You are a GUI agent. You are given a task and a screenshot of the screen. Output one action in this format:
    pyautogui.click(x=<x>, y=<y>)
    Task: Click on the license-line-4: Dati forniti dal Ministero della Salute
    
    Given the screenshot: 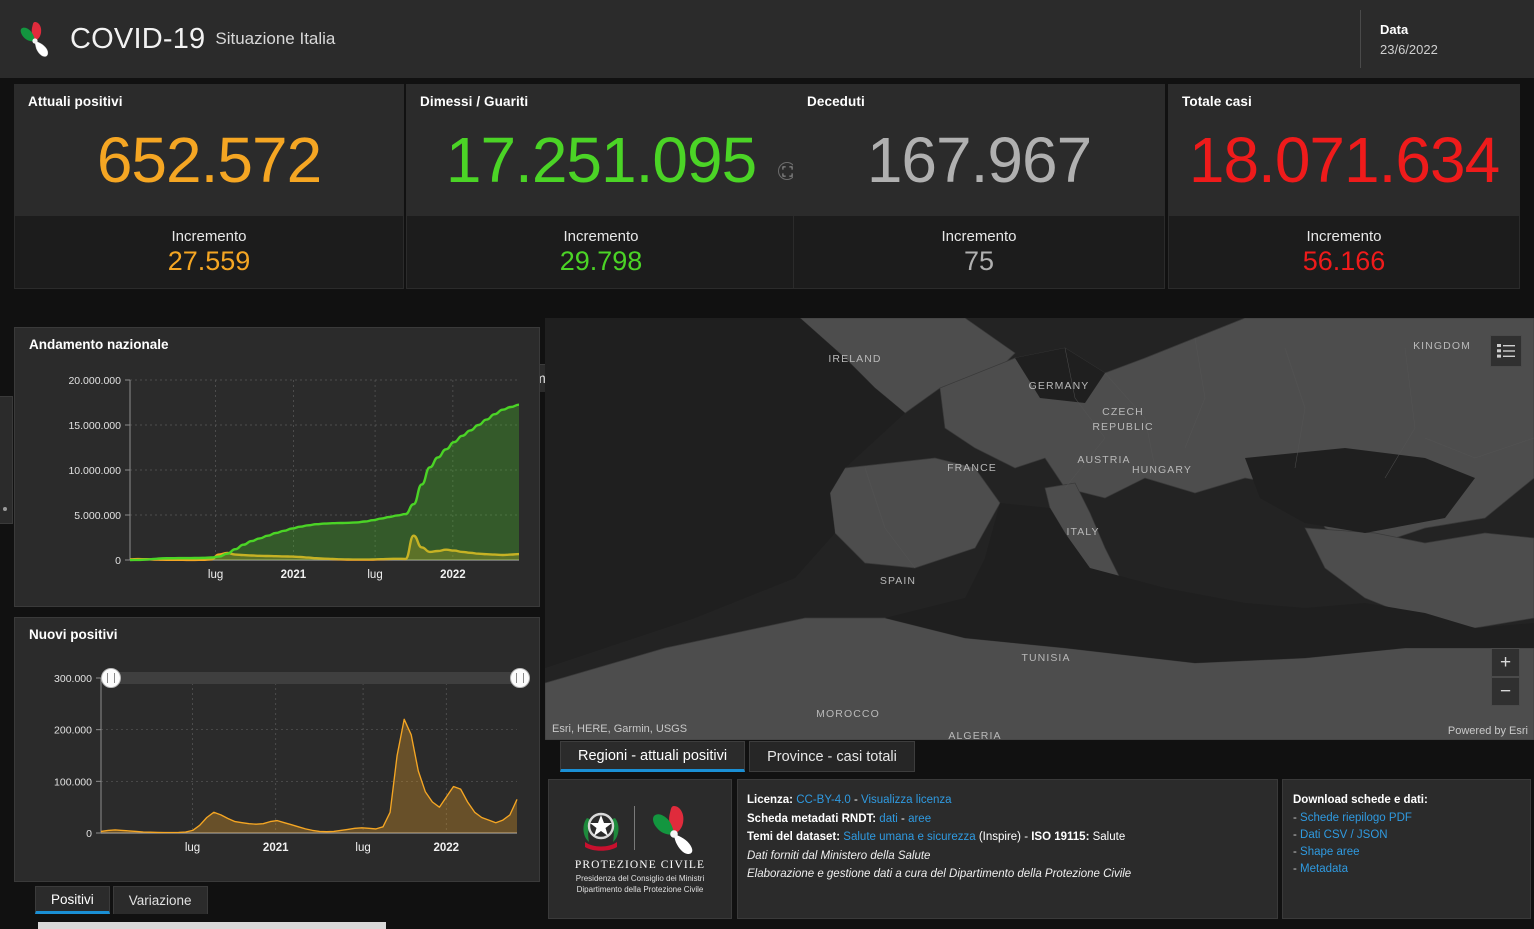 What is the action you would take?
    pyautogui.click(x=1012, y=856)
    